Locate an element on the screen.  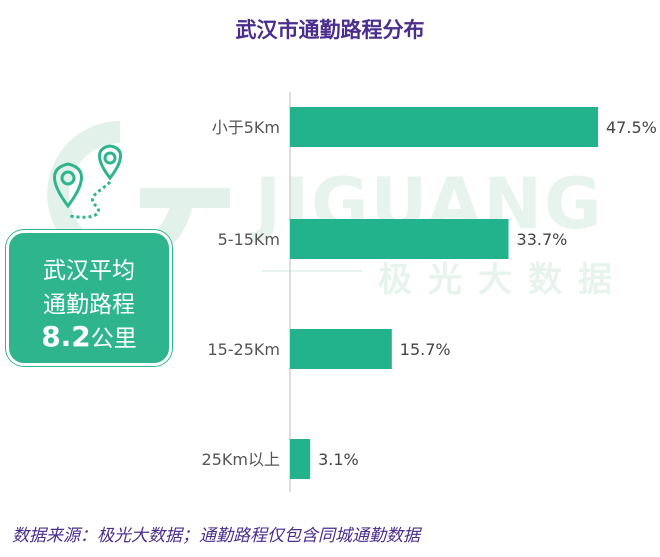
watermark-sub: 极光大数据 is located at coordinates (503, 280).